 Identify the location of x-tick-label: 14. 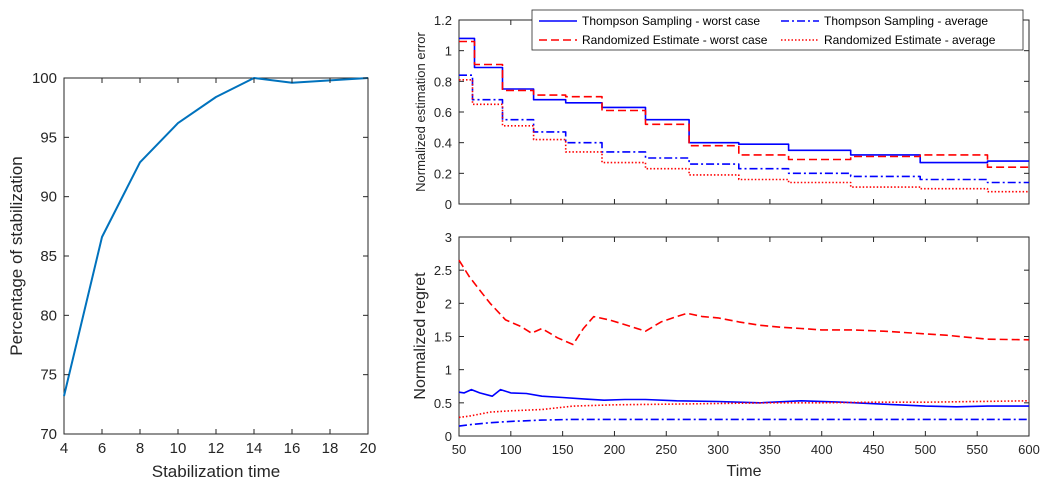
(254, 448).